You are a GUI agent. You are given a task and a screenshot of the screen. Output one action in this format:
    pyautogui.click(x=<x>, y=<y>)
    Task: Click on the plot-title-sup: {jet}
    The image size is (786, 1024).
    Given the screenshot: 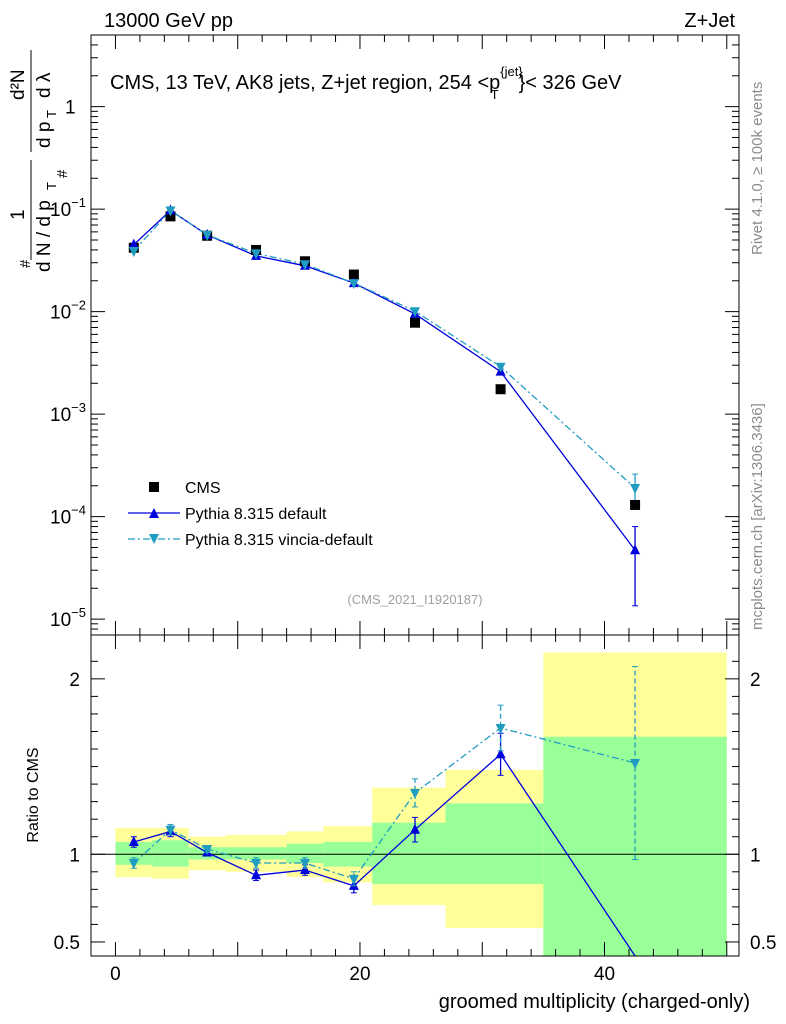 What is the action you would take?
    pyautogui.click(x=511, y=71)
    